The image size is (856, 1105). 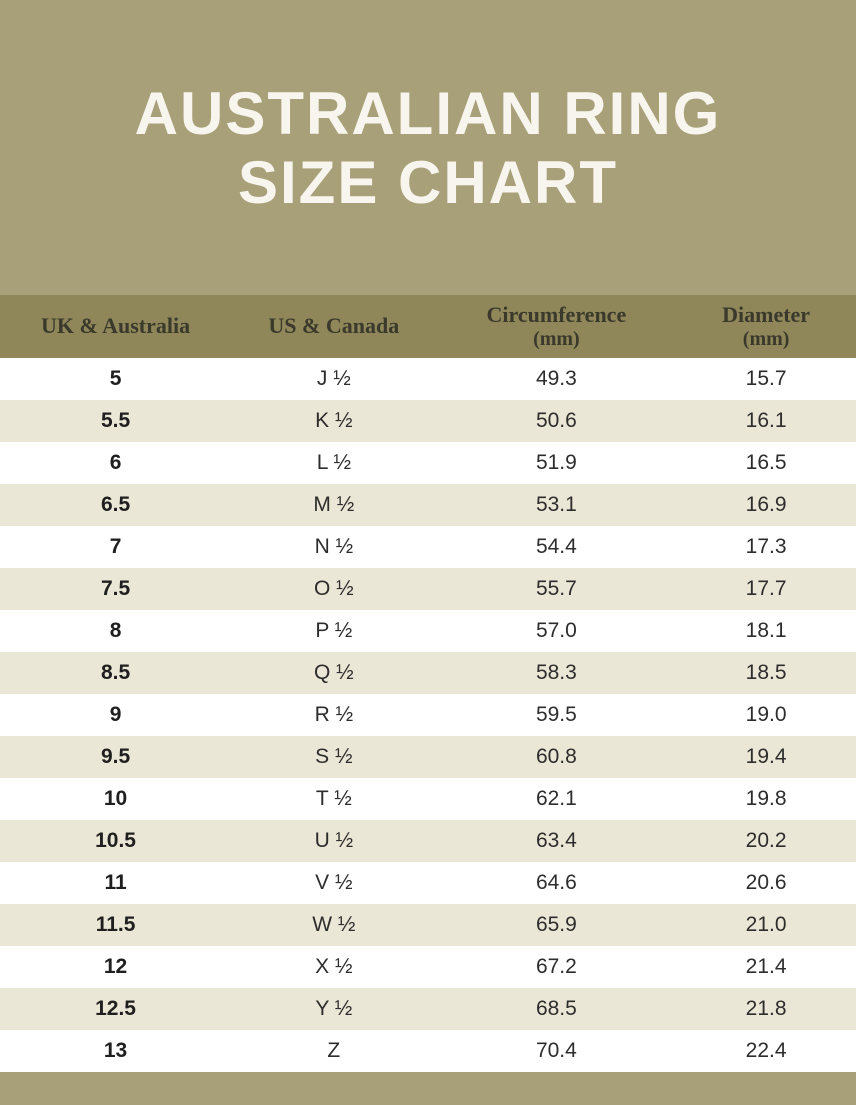 I want to click on table-cell: M ½, so click(x=334, y=505).